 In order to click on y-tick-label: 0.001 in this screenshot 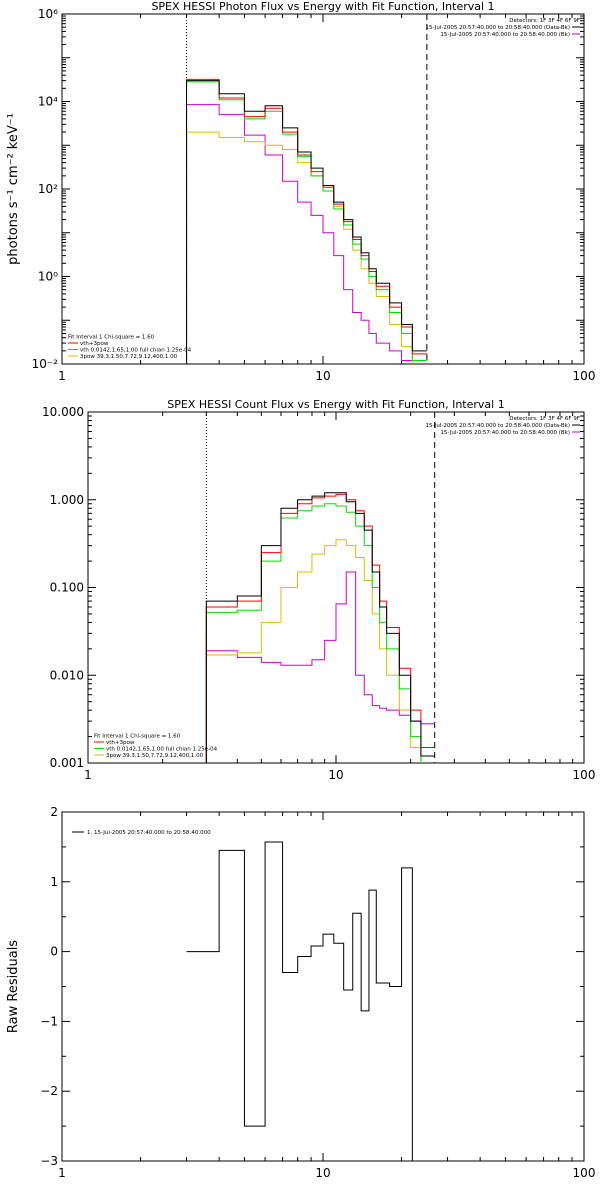, I will do `click(67, 763)`.